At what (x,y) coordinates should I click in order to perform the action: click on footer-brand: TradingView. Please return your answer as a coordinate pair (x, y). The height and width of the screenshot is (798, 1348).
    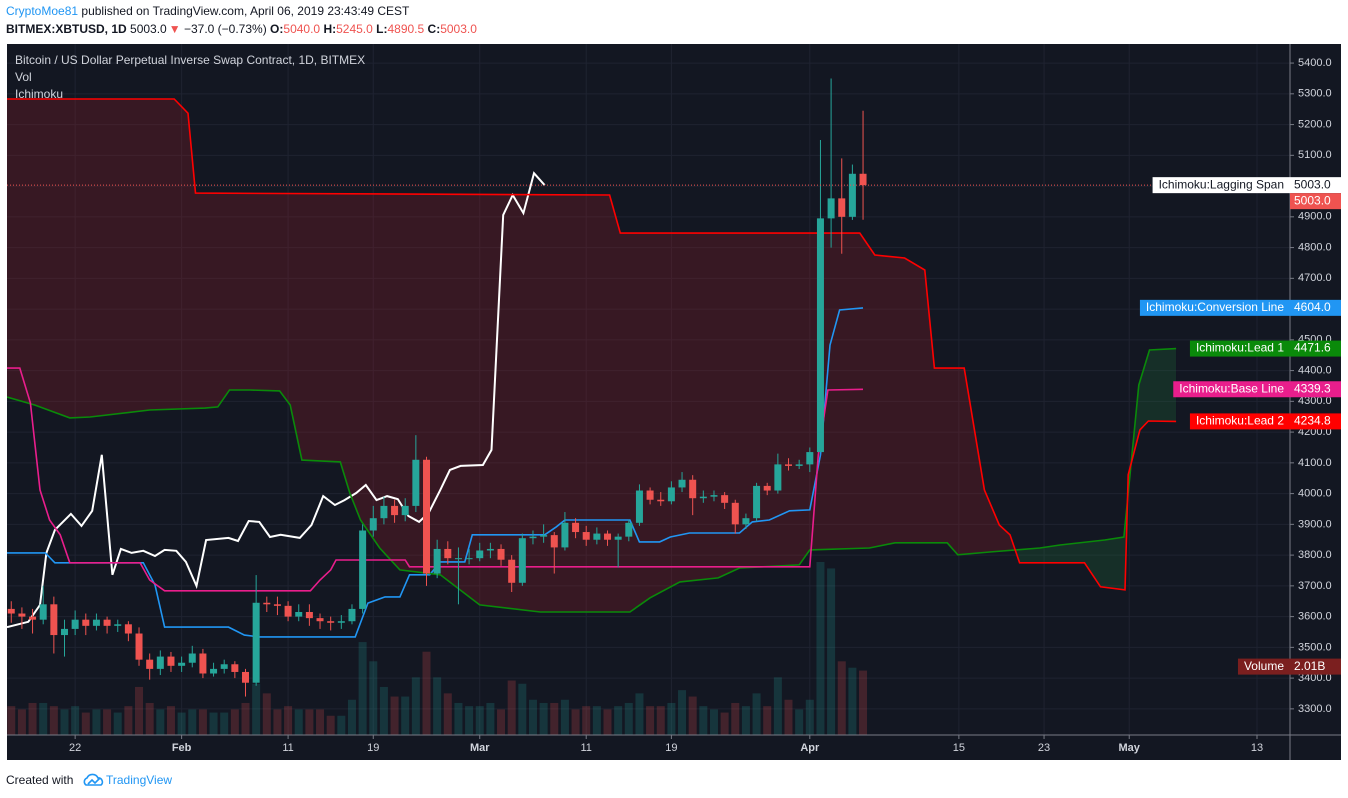
    Looking at the image, I should click on (139, 780).